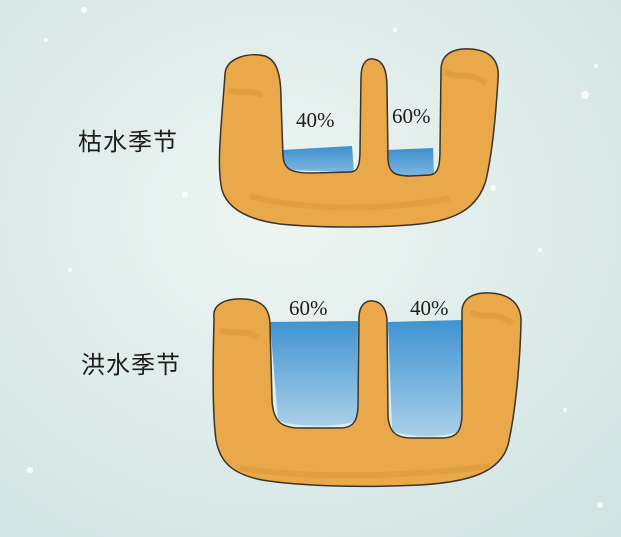  What do you see at coordinates (411, 116) in the screenshot?
I see `dry-right-channel-percent: 60%` at bounding box center [411, 116].